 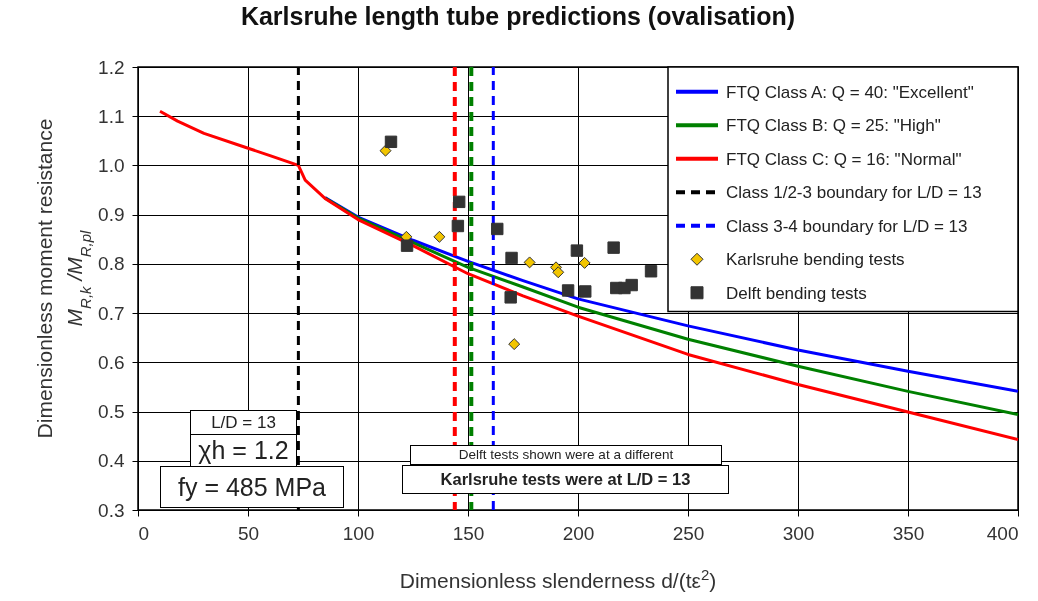 I want to click on legend-label: Class 1/2-3 boundary for L/D = 13, so click(x=854, y=193).